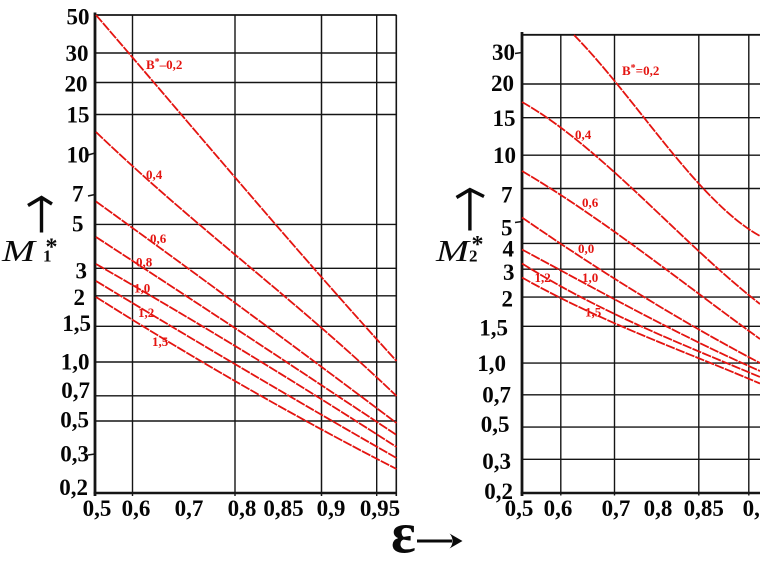  I want to click on svg-text: B*–0,2, so click(164, 64).